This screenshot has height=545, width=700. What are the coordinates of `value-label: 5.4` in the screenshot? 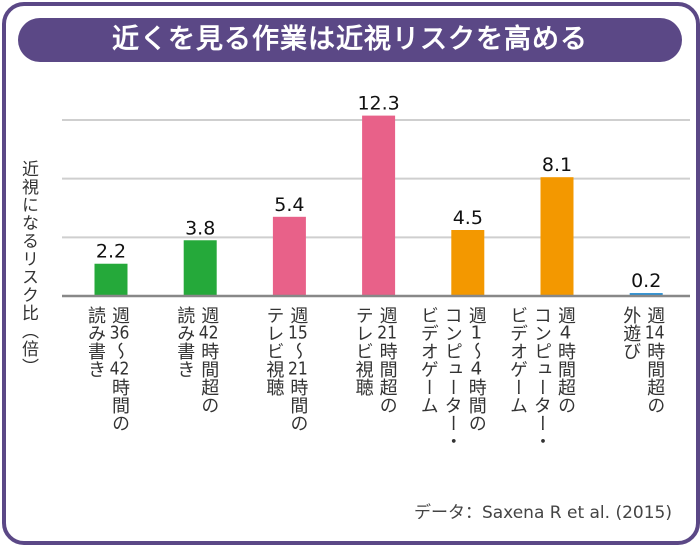 It's located at (289, 205).